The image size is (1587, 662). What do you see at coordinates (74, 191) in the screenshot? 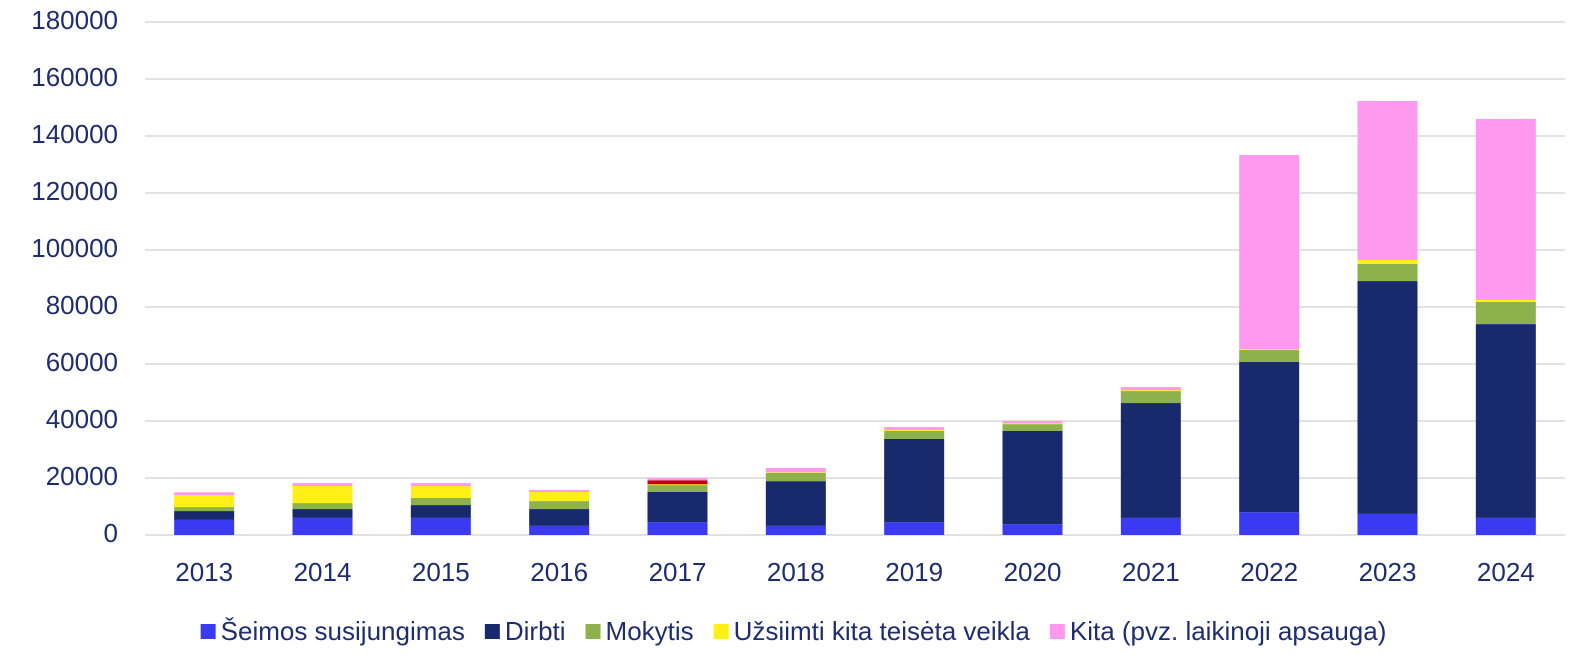
I see `y-tick-label: 120000` at bounding box center [74, 191].